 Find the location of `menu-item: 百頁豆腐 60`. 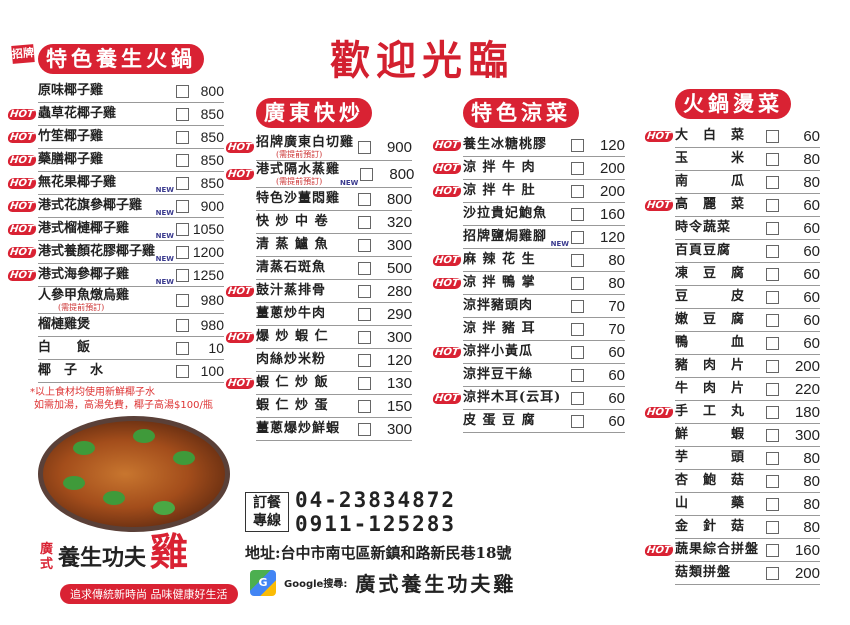

menu-item: 百頁豆腐 60 is located at coordinates (747, 251).